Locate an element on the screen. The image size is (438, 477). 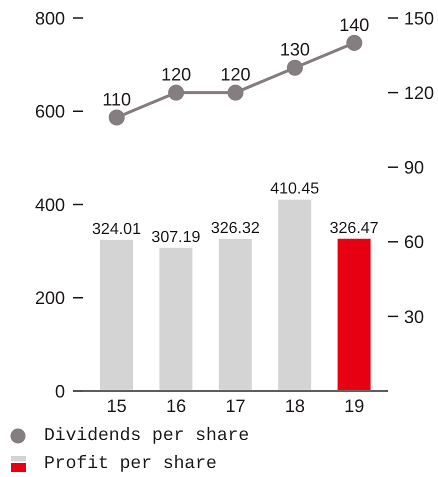
x-tick-label: 15 is located at coordinates (116, 406).